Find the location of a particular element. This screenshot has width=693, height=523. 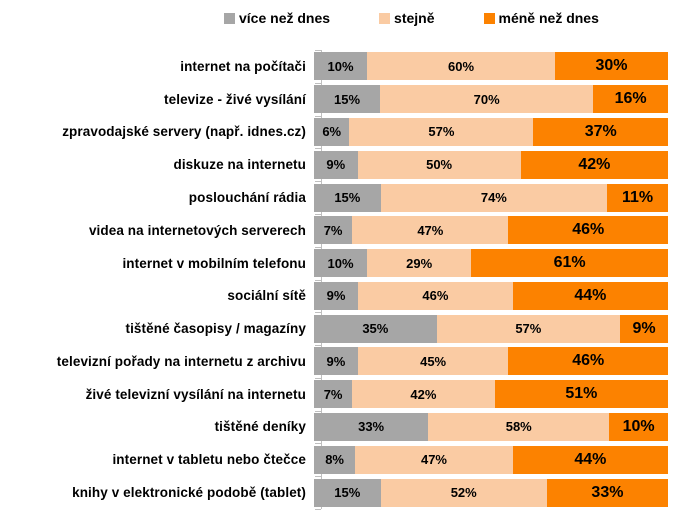

bar-row: tištěné časopisy / magazíny 35% 57% 9% is located at coordinates (346, 328).